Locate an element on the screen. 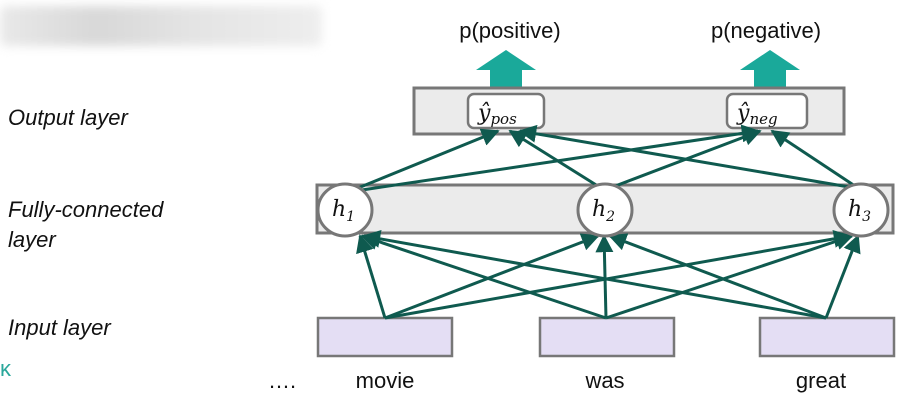  input-ellipsis: …. is located at coordinates (282, 380).